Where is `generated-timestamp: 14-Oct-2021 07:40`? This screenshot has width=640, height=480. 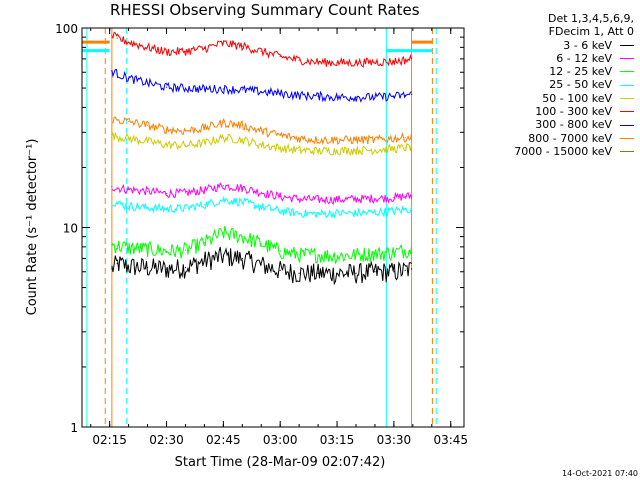 generated-timestamp: 14-Oct-2021 07:40 is located at coordinates (600, 473).